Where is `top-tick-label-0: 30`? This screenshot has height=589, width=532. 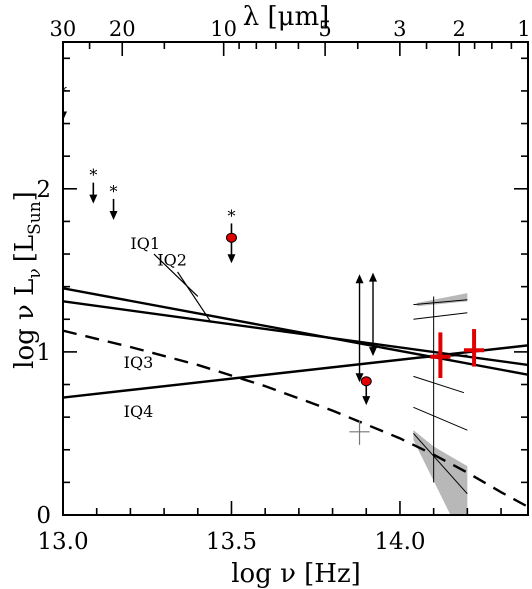
top-tick-label-0: 30 is located at coordinates (63, 29).